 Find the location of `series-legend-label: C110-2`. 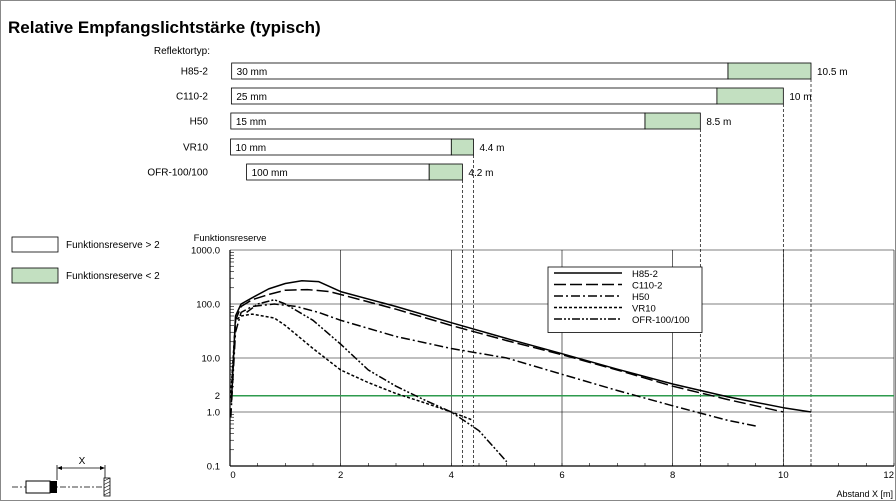

series-legend-label: C110-2 is located at coordinates (647, 286).